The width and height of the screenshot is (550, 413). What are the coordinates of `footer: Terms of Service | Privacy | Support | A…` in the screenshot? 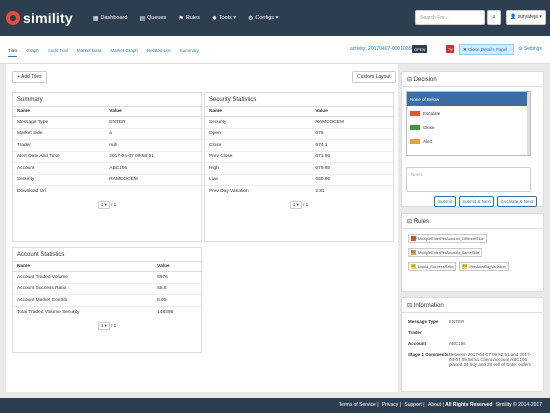 It's located at (275, 405).